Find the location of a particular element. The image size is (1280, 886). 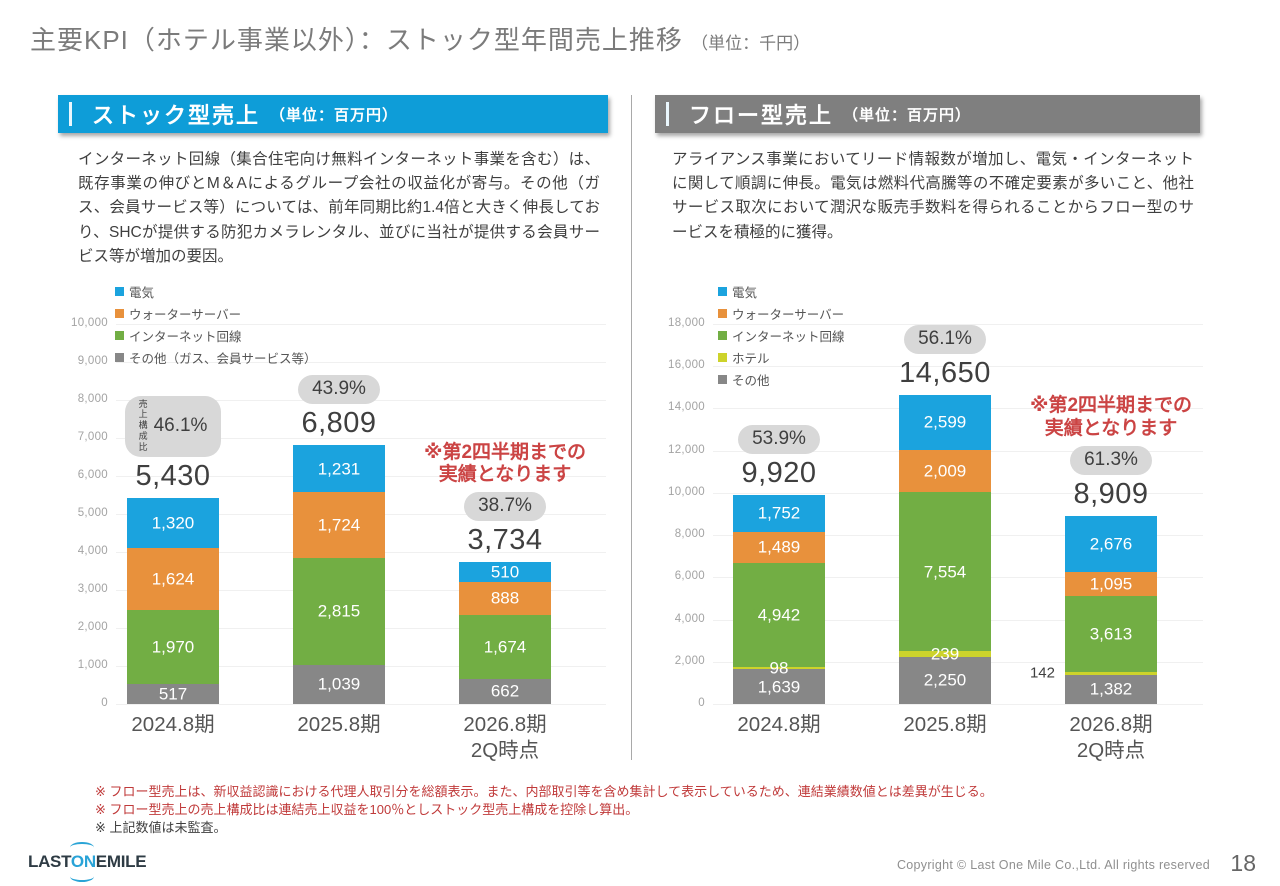

bar-segment: 2,009 is located at coordinates (945, 470).